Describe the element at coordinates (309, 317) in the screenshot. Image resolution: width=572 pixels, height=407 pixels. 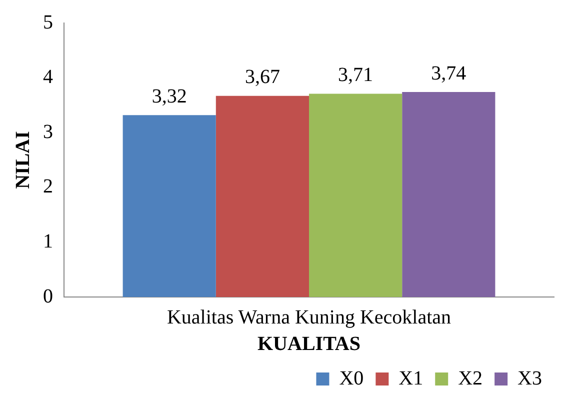
I see `x-tick-label: Kualitas Warna Kuning Kecoklatan` at that location.